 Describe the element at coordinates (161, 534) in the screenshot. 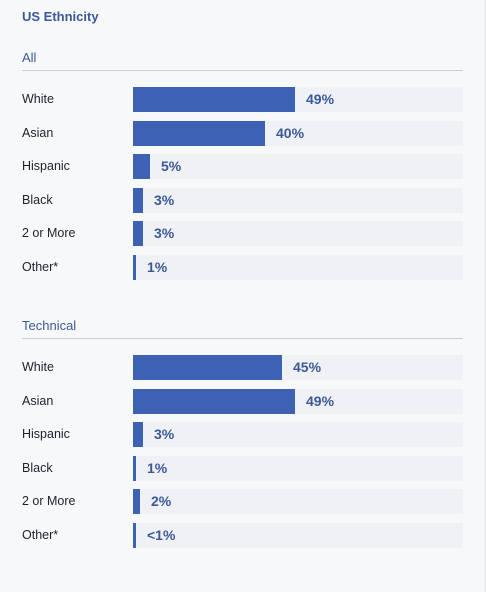

I see `data-label: <1%` at that location.